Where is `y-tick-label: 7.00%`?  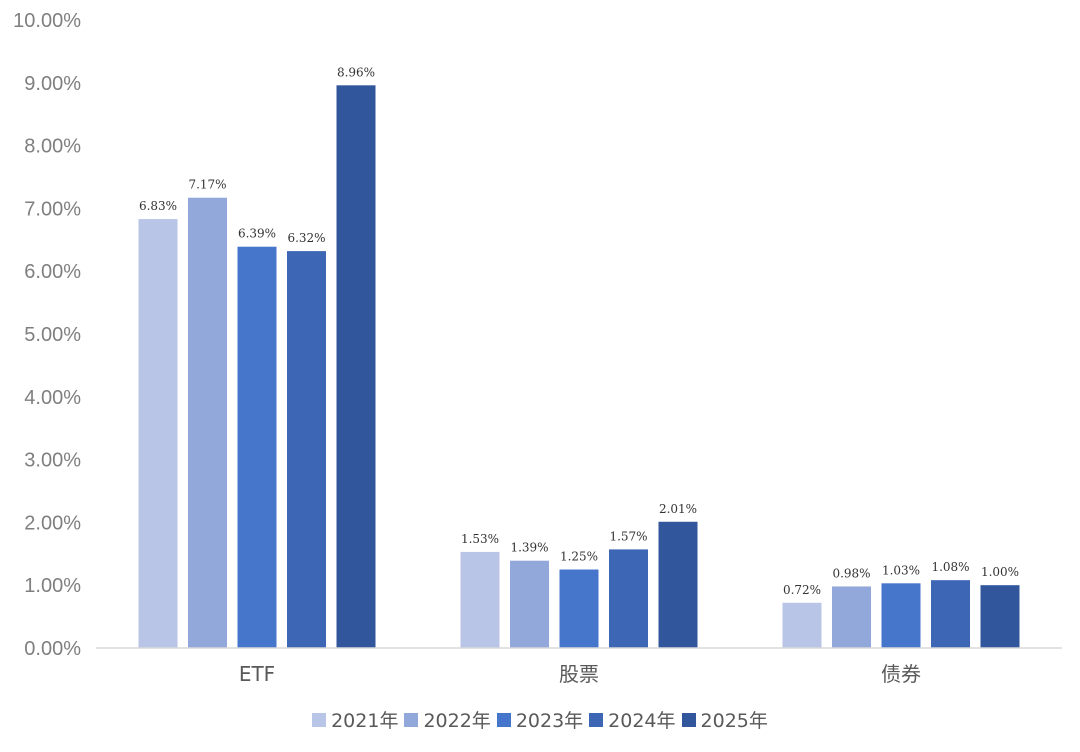
y-tick-label: 7.00% is located at coordinates (52, 209).